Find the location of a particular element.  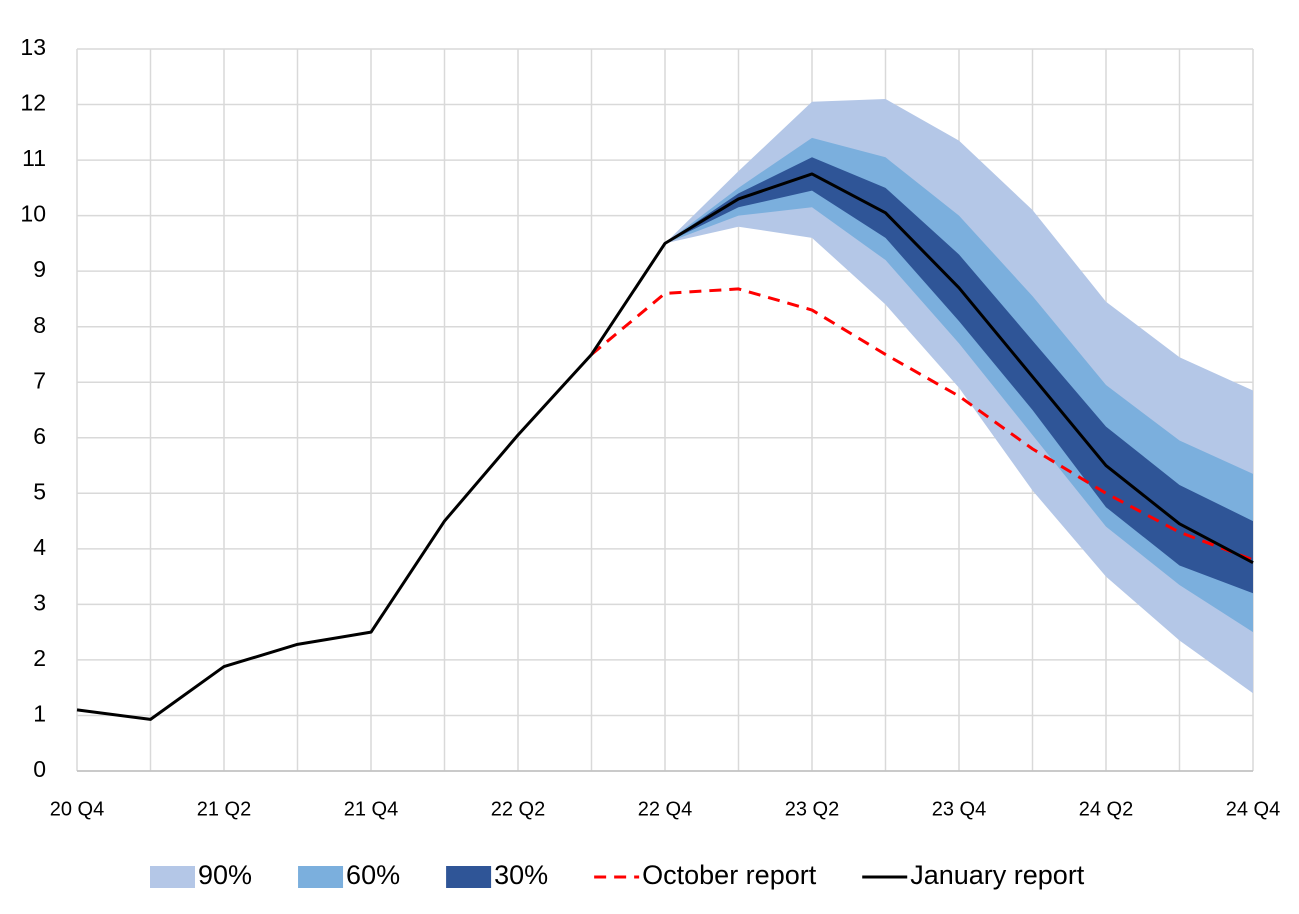

y-tick-label: 13 is located at coordinates (33, 47).